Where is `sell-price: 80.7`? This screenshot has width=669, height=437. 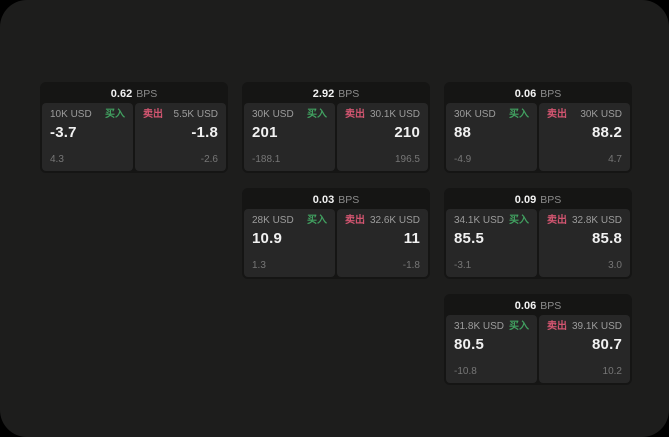
sell-price: 80.7 is located at coordinates (607, 344).